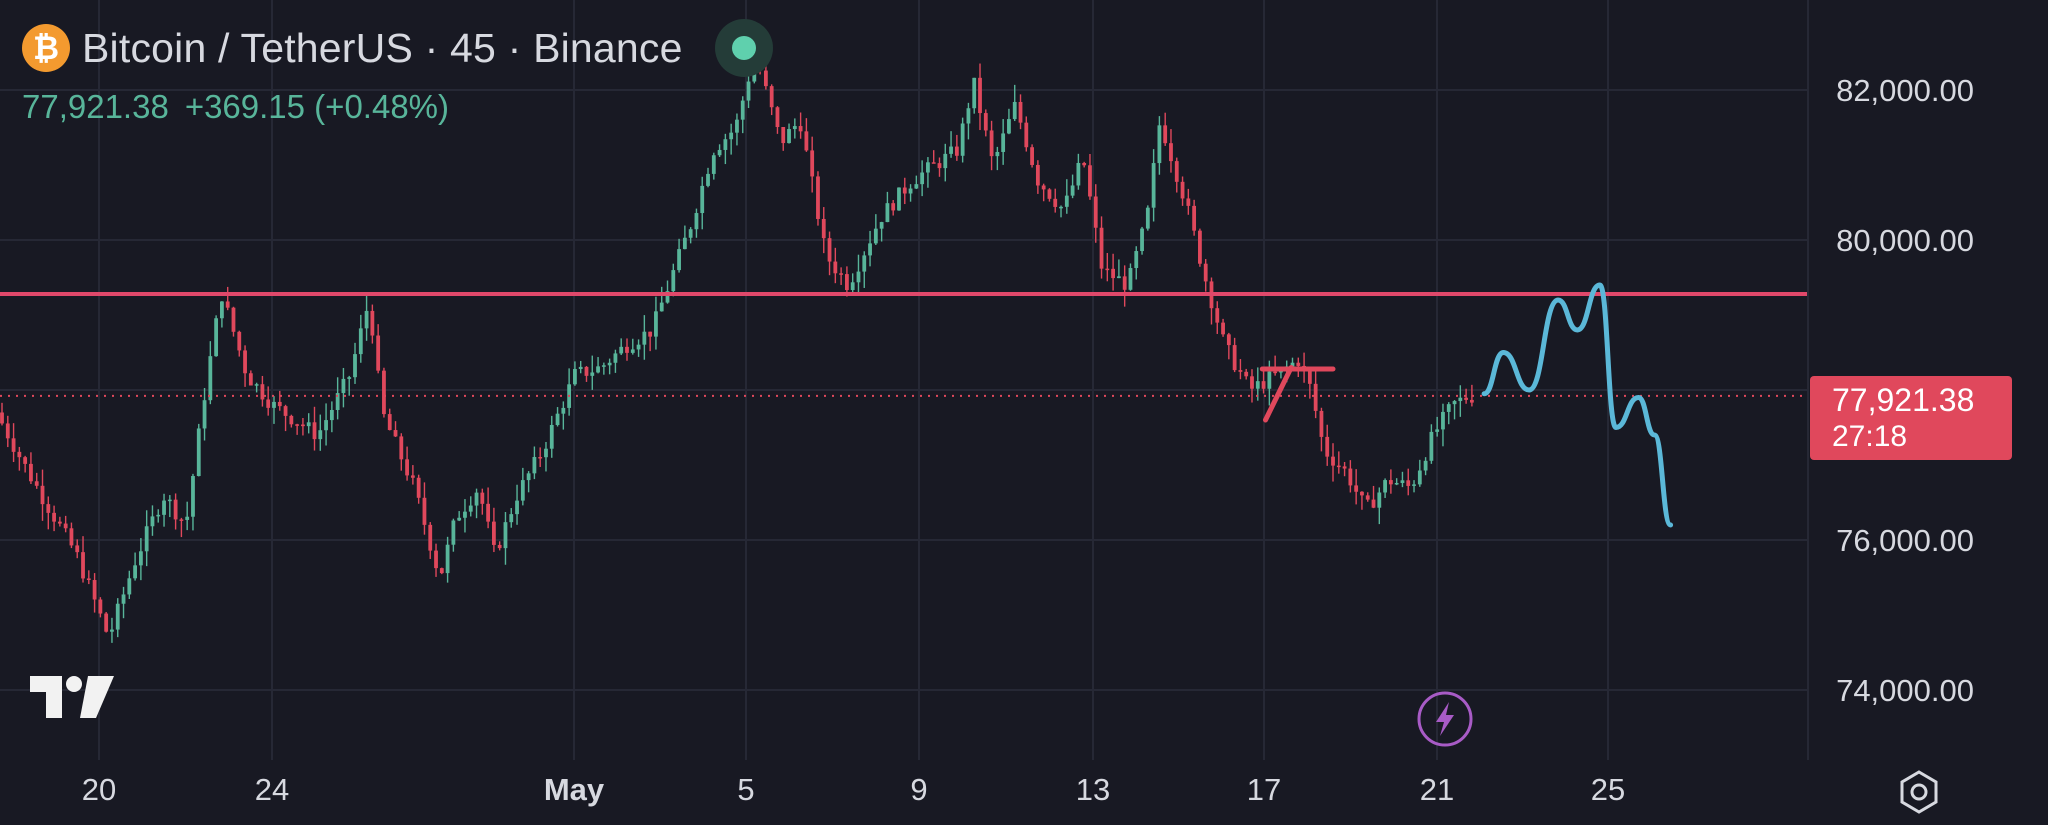  I want to click on price-scale-label: 82,000.00, so click(1905, 90).